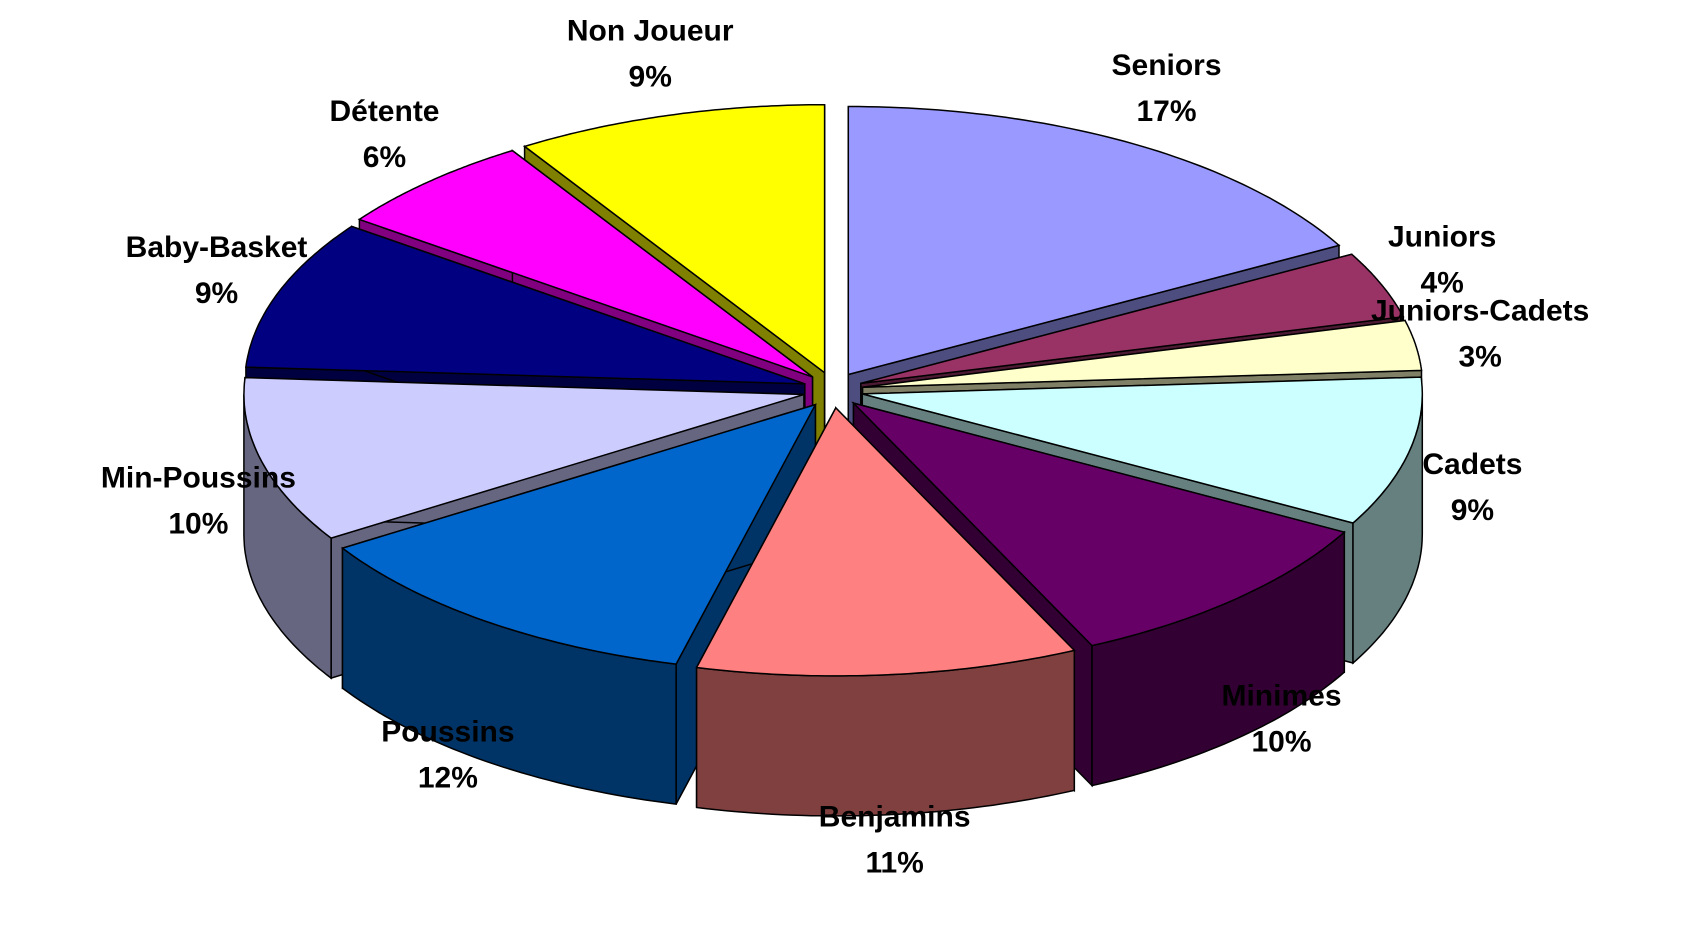 Image resolution: width=1687 pixels, height=925 pixels. What do you see at coordinates (384, 157) in the screenshot?
I see `slice-value-label: 6%` at bounding box center [384, 157].